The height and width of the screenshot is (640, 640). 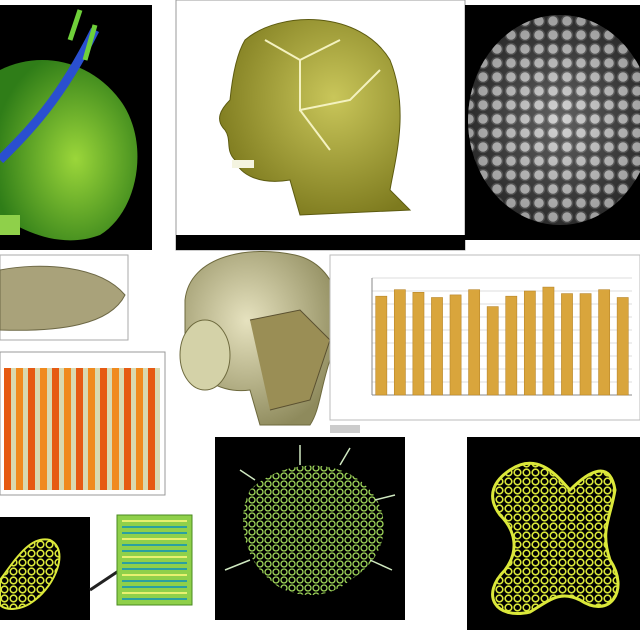 What do you see at coordinates (555, 538) in the screenshot?
I see `star-shape` at bounding box center [555, 538].